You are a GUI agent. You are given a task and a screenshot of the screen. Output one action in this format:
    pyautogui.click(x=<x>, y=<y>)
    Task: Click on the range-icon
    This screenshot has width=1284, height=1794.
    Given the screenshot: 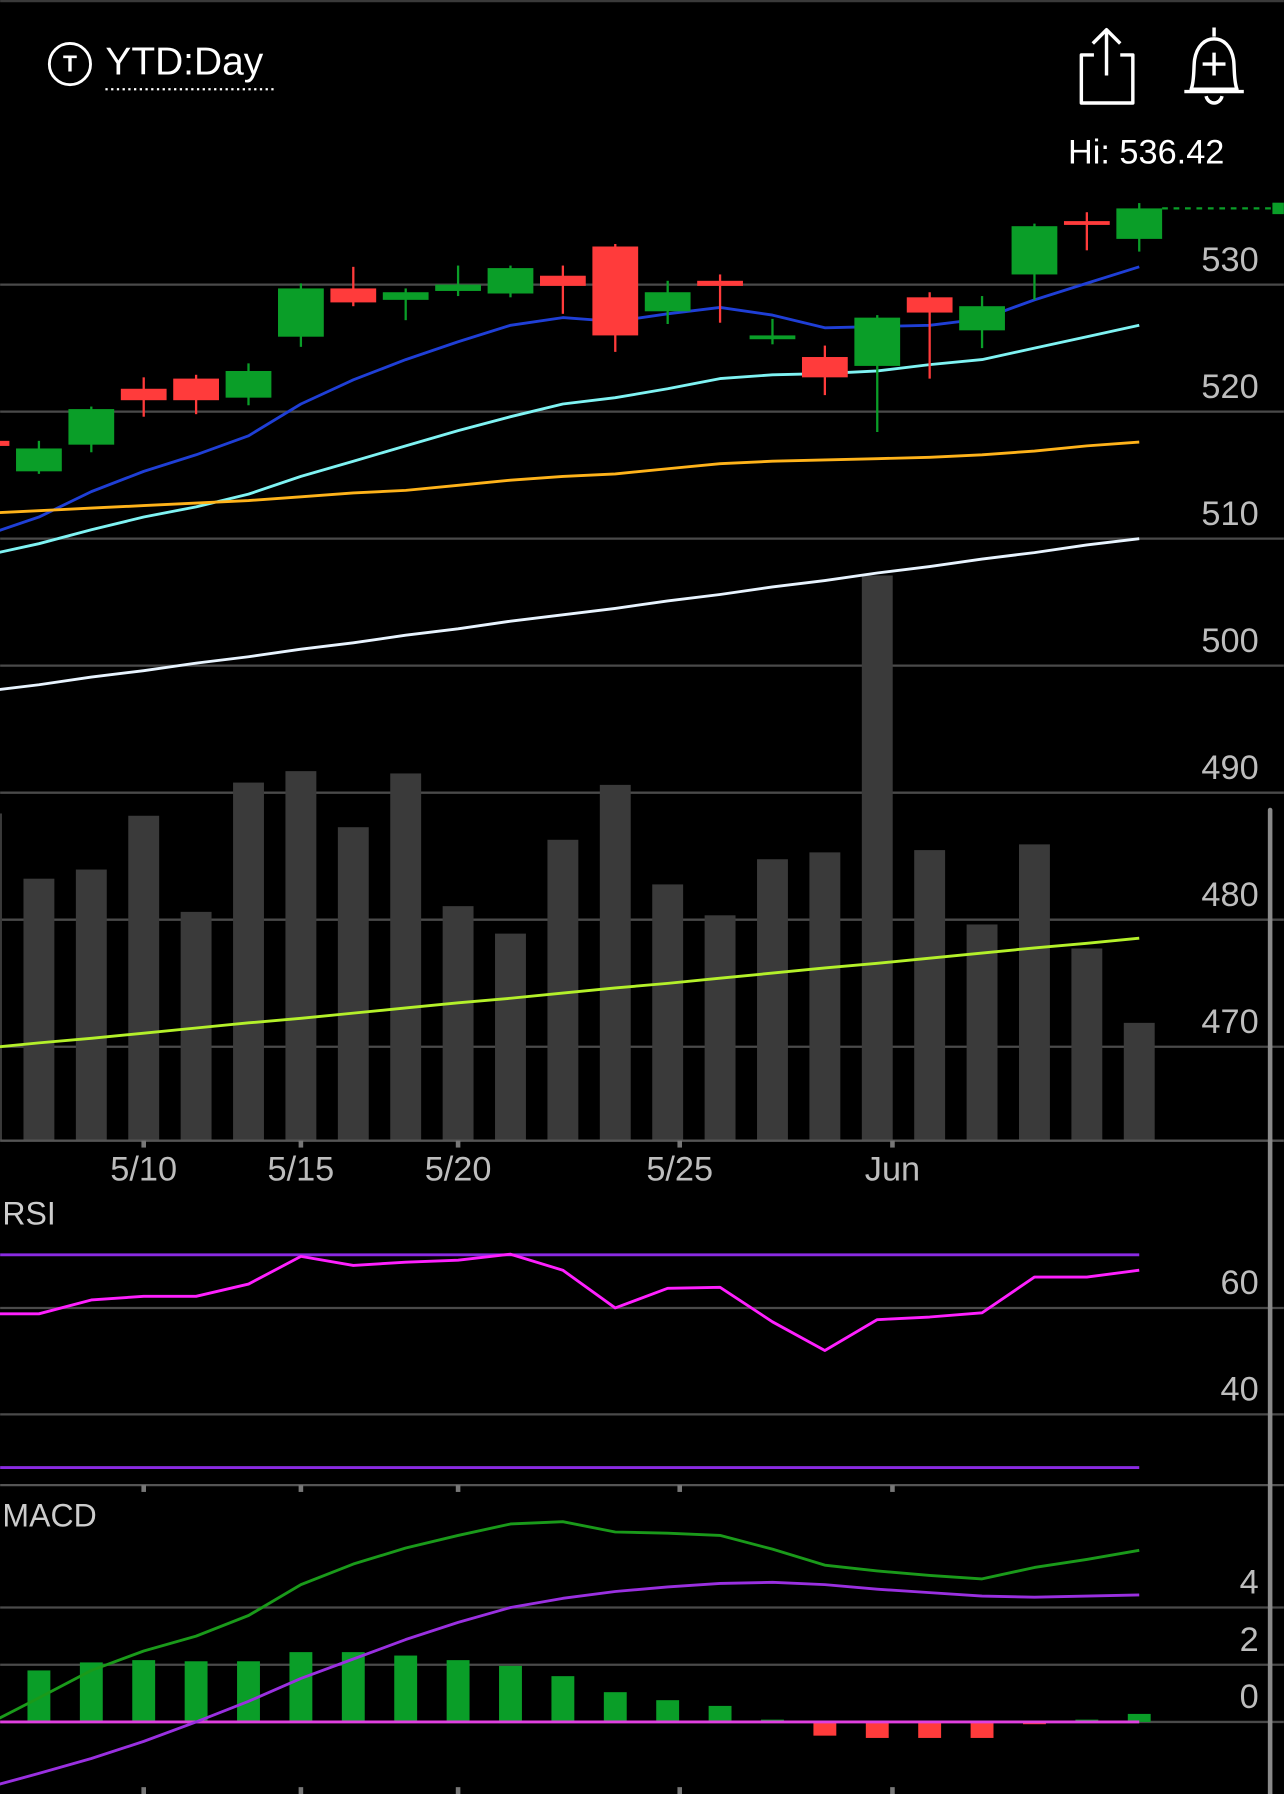 What is the action you would take?
    pyautogui.click(x=69, y=64)
    